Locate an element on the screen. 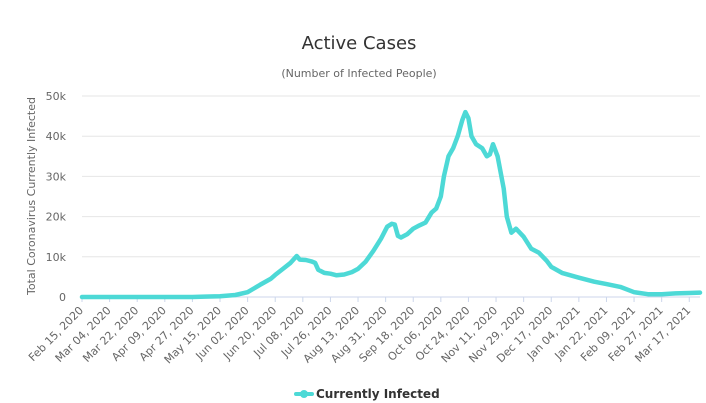  y-tick-label: 40k is located at coordinates (56, 136).